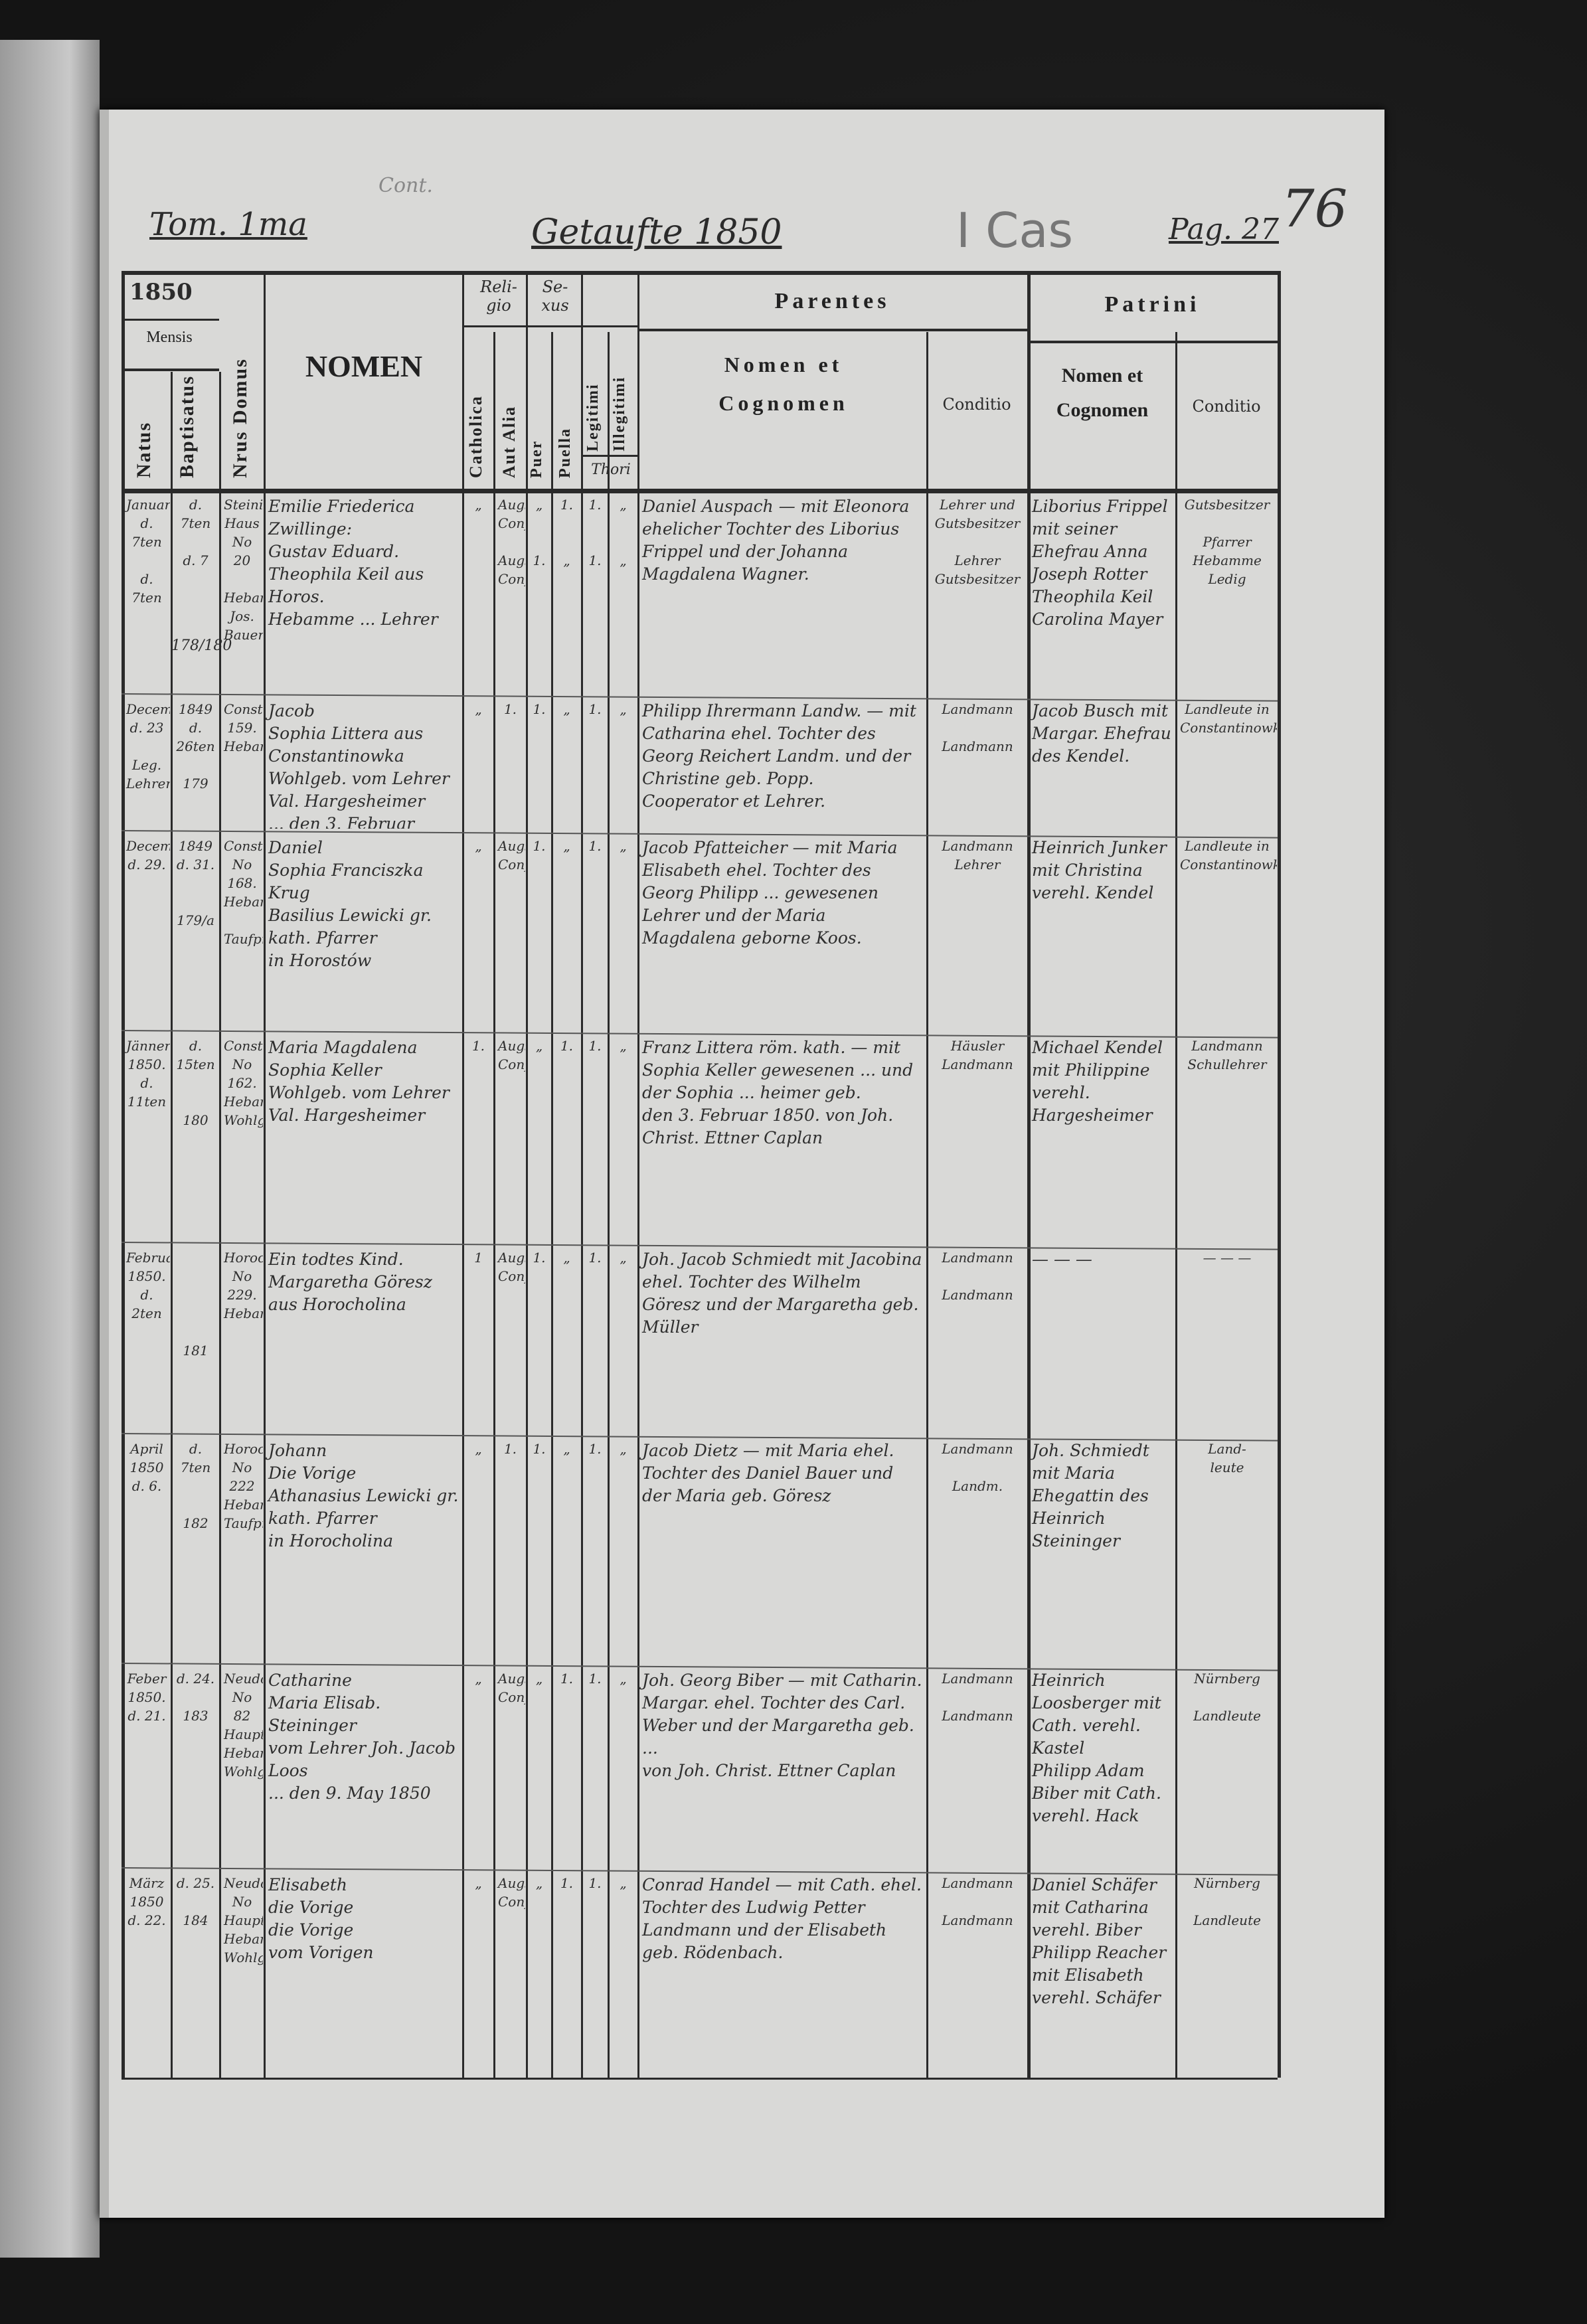 Image resolution: width=1587 pixels, height=2324 pixels. I want to click on cell-baptisatus: 1849 d. 26ten 179, so click(196, 746).